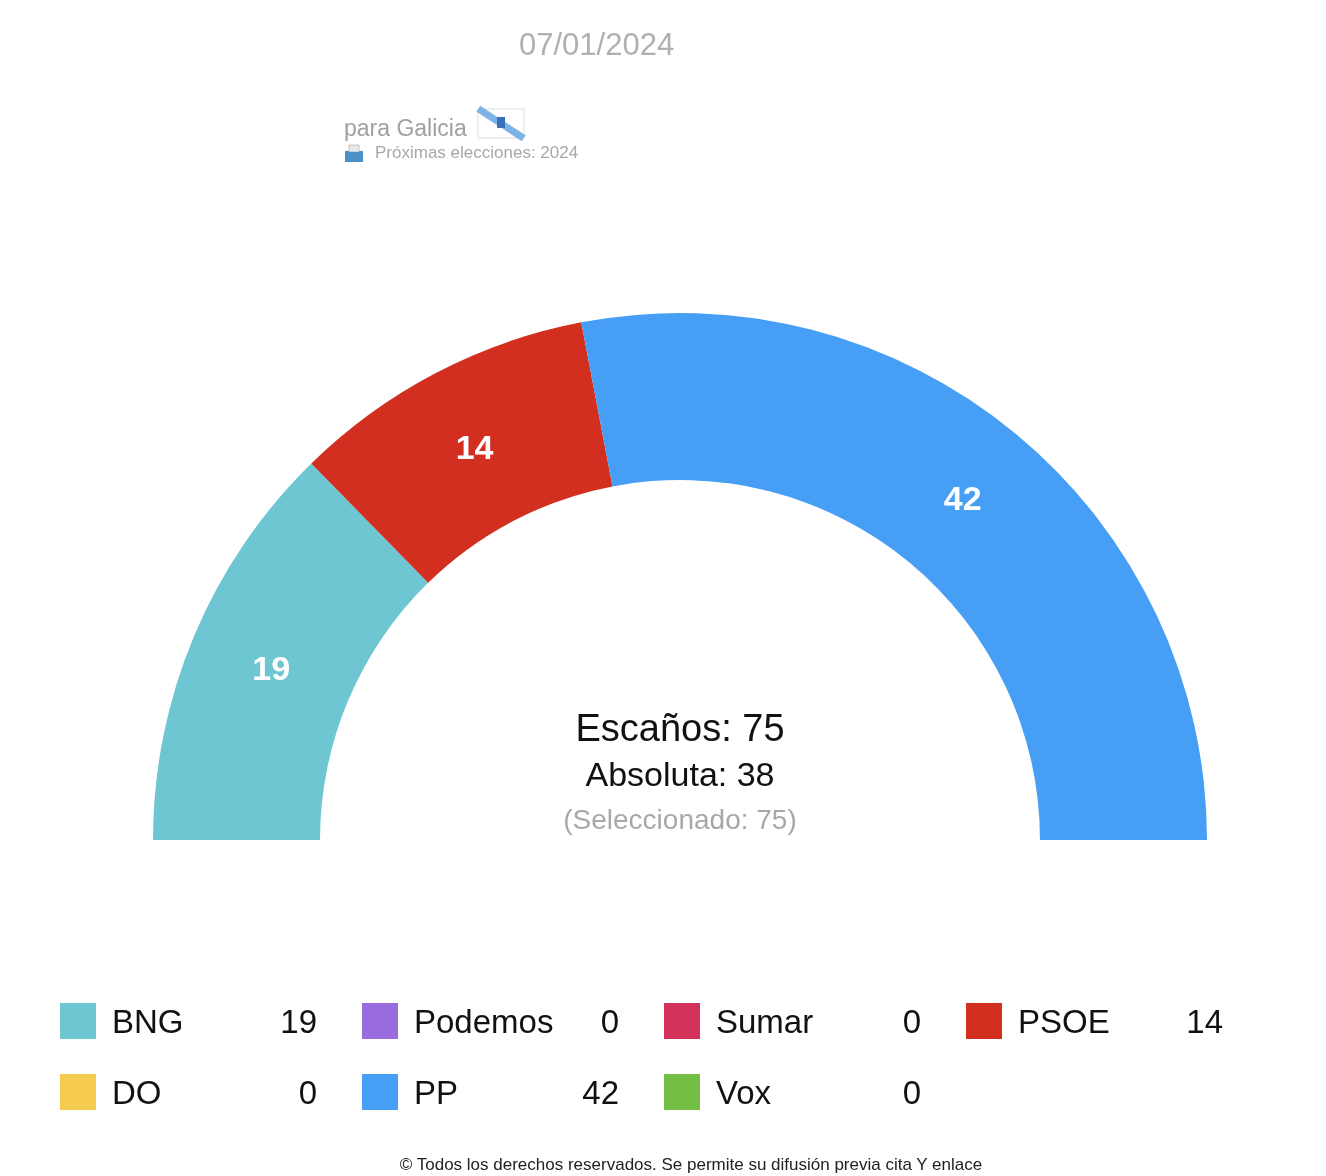 Image resolution: width=1326 pixels, height=1176 pixels. What do you see at coordinates (137, 1092) in the screenshot?
I see `legend-label: DO` at bounding box center [137, 1092].